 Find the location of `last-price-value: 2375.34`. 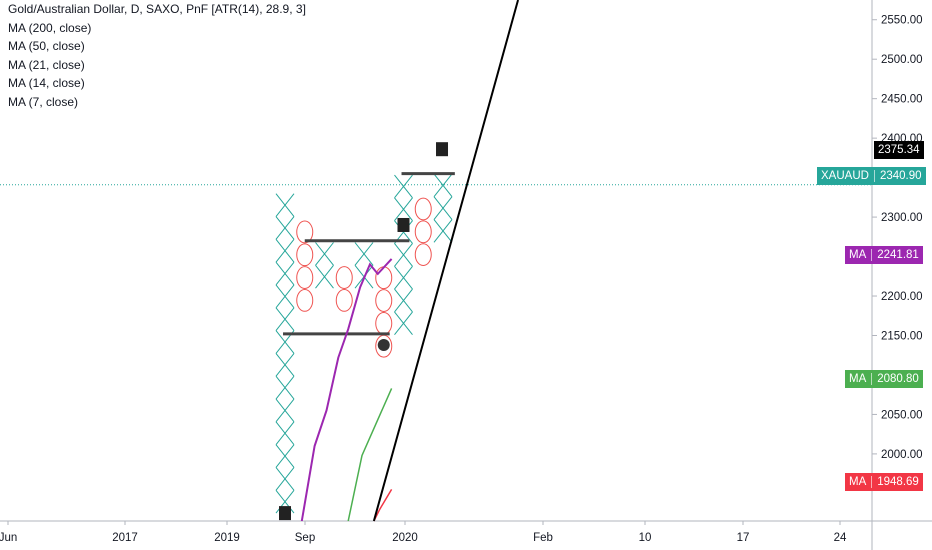

last-price-value: 2375.34 is located at coordinates (899, 150).